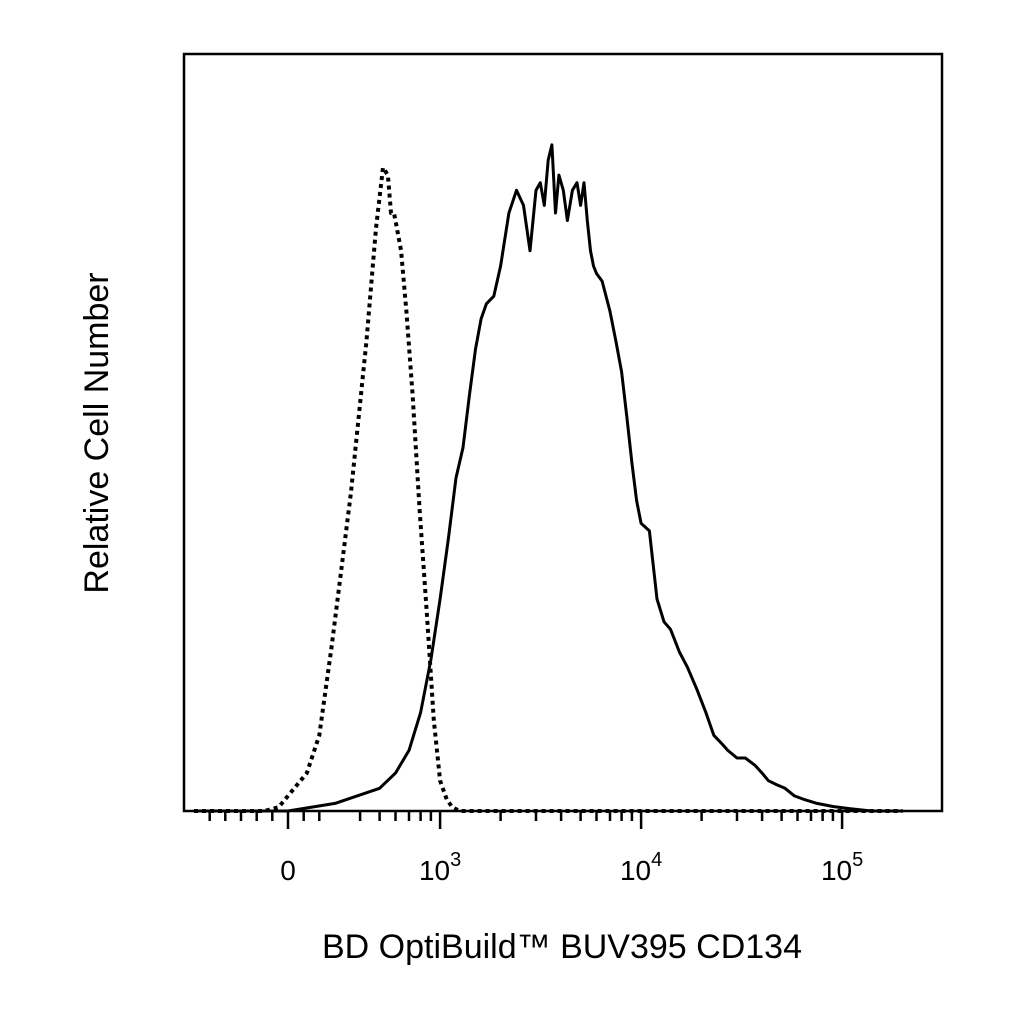  Describe the element at coordinates (641, 867) in the screenshot. I see `x-tick-label: 10⁴` at that location.